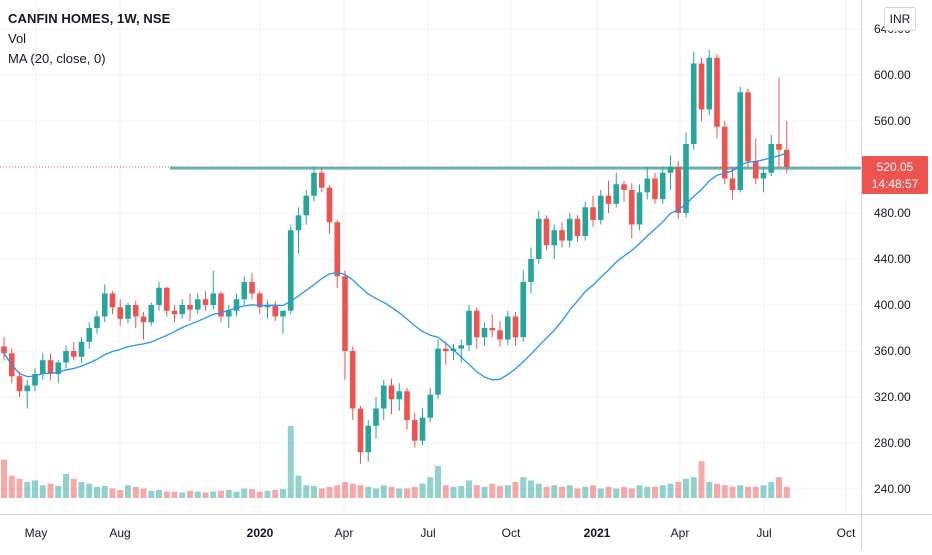 Image resolution: width=932 pixels, height=555 pixels. I want to click on currency-button: INR, so click(900, 19).